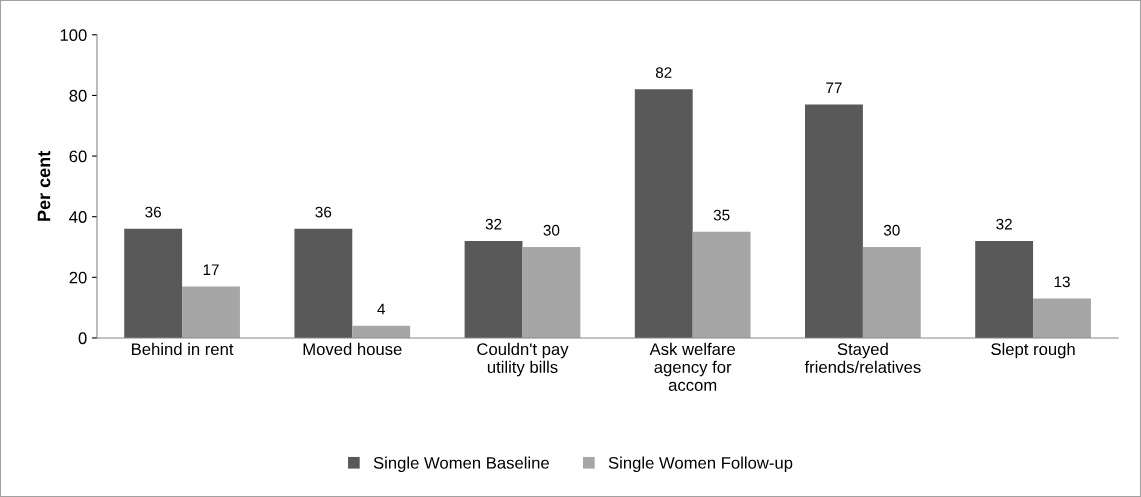 The height and width of the screenshot is (497, 1141). Describe the element at coordinates (381, 309) in the screenshot. I see `data-label: 4` at that location.